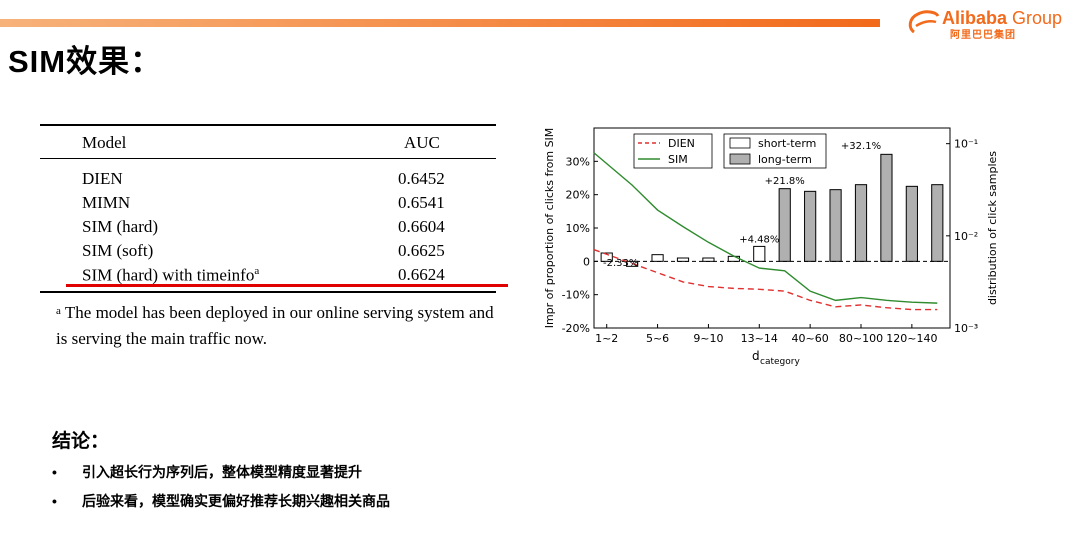 This screenshot has height=536, width=1080. Describe the element at coordinates (421, 202) in the screenshot. I see `row-auc: 0.6541` at that location.